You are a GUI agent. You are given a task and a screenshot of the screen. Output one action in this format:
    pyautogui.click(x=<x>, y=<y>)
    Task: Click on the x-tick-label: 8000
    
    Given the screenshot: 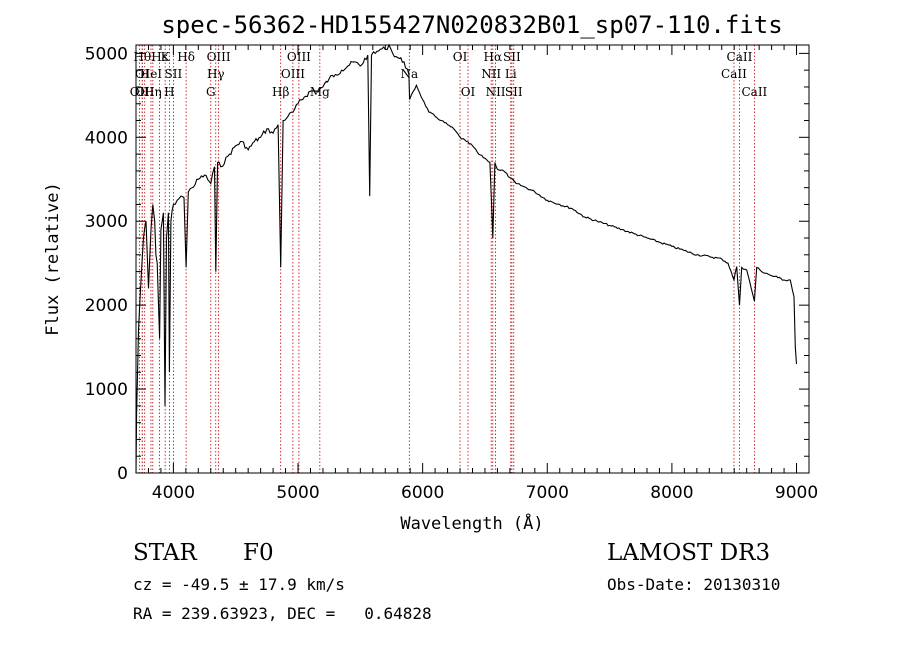 What is the action you would take?
    pyautogui.click(x=671, y=493)
    